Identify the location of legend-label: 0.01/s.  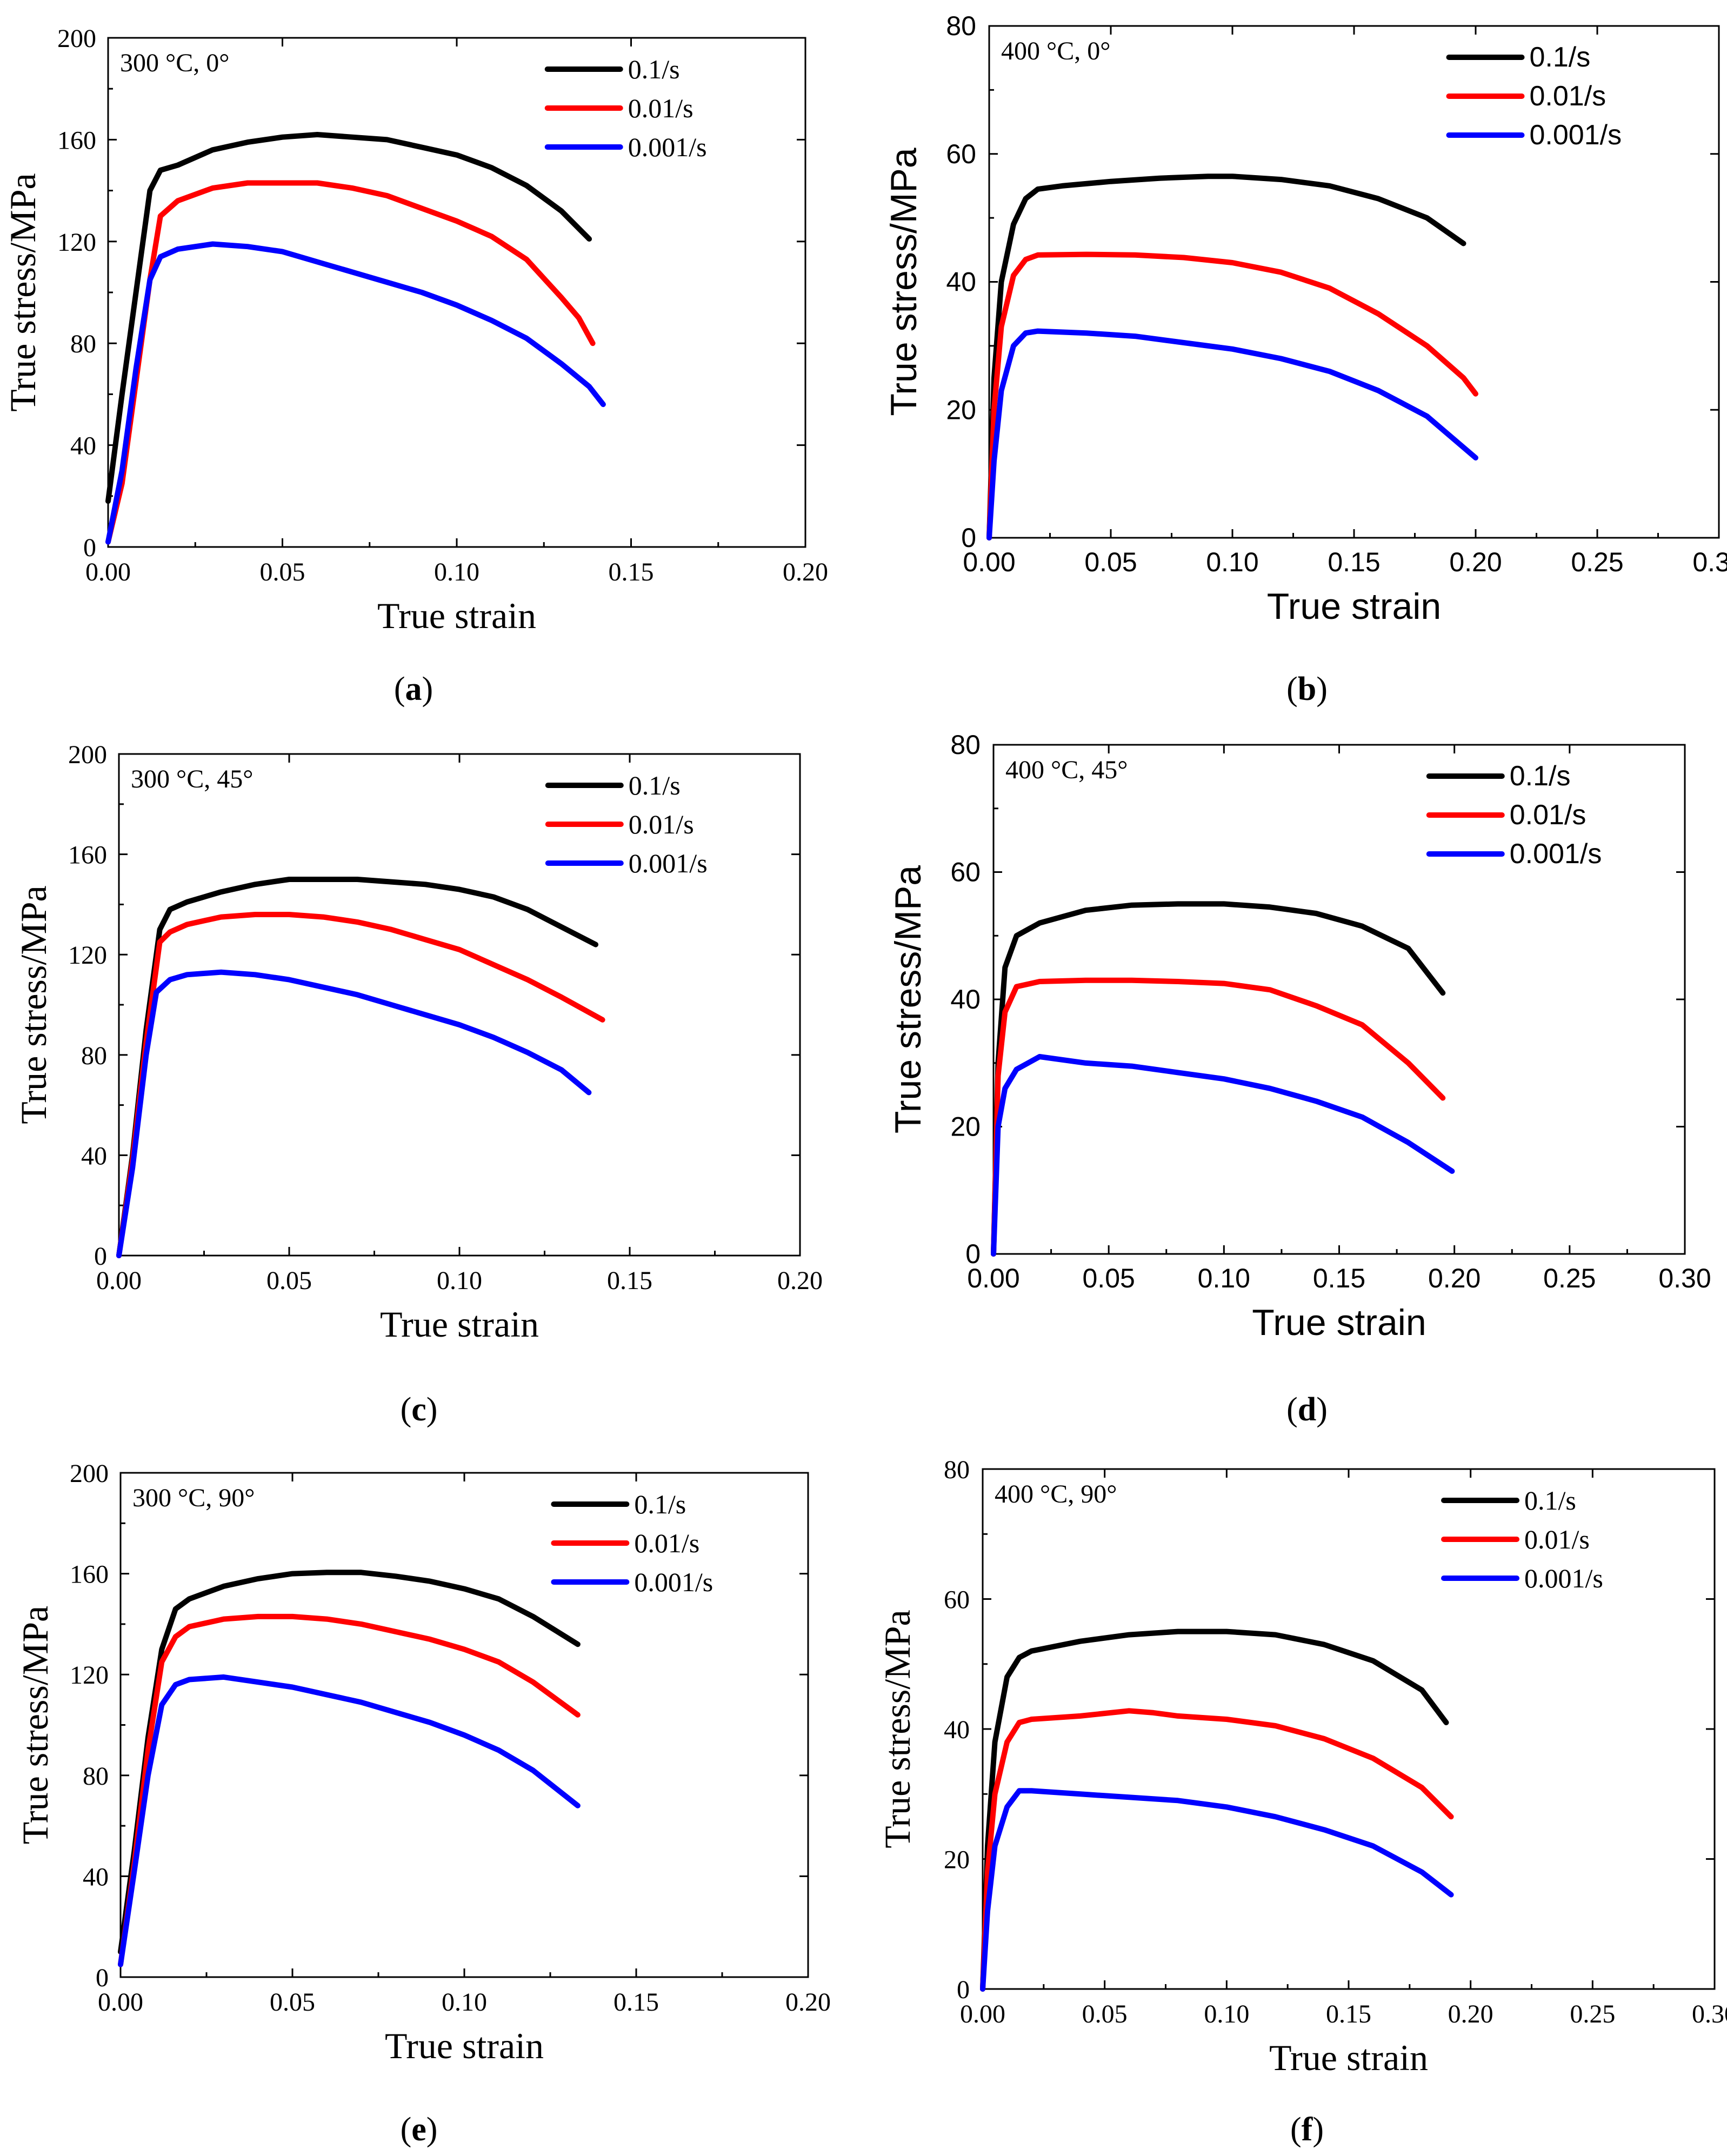
(1568, 96).